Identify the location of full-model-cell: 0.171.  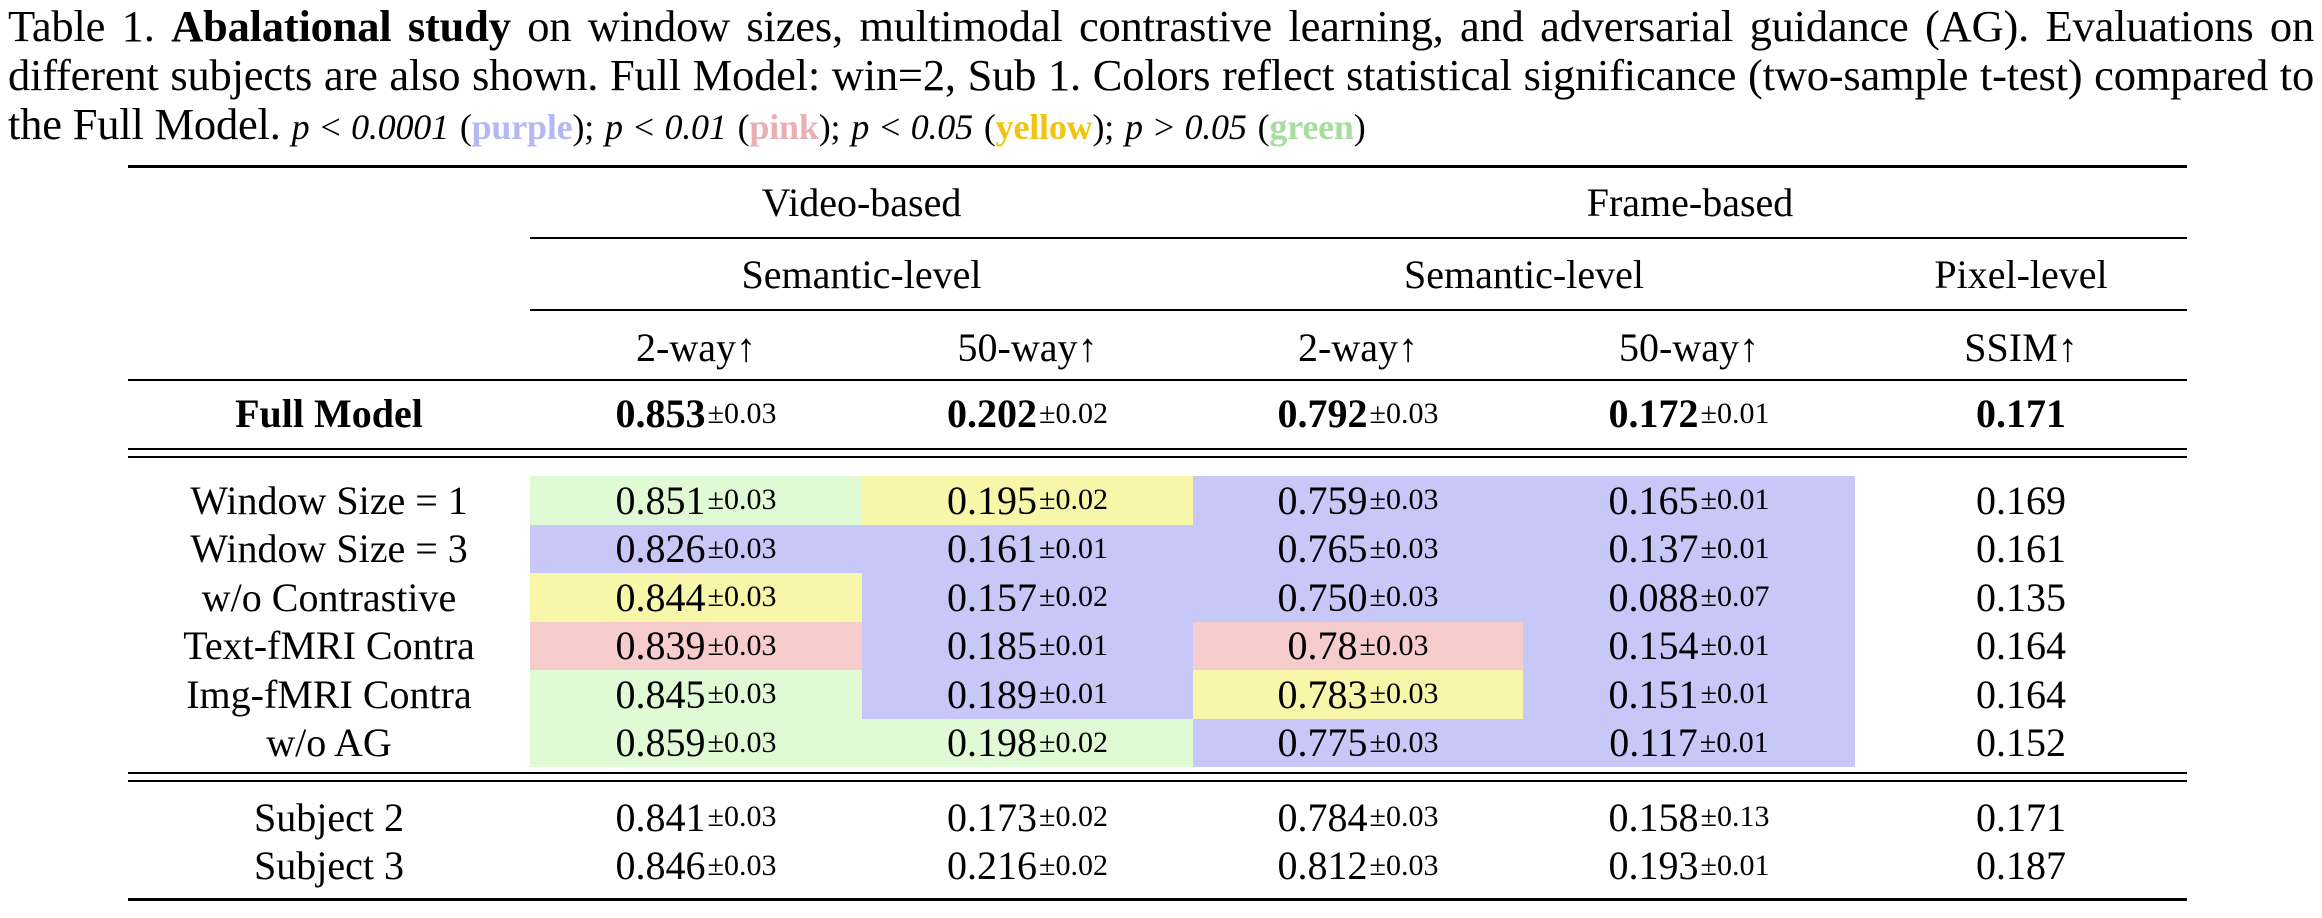
(2021, 413).